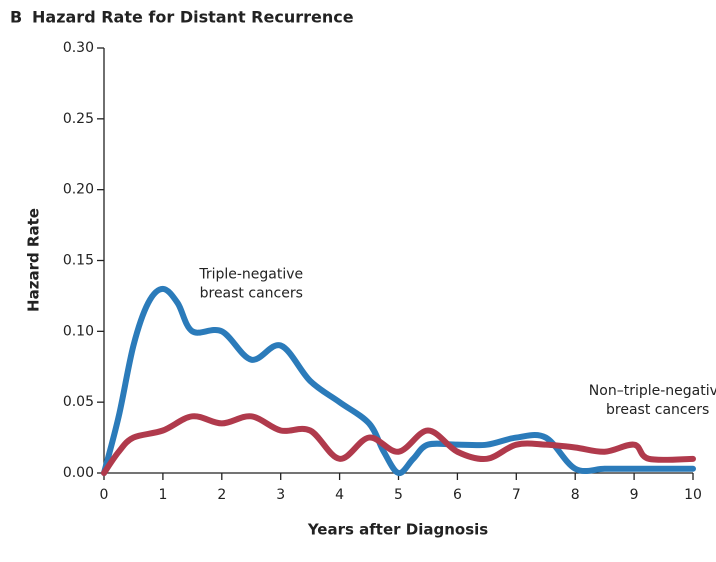  What do you see at coordinates (162, 495) in the screenshot?
I see `x-tick-label: 1` at bounding box center [162, 495].